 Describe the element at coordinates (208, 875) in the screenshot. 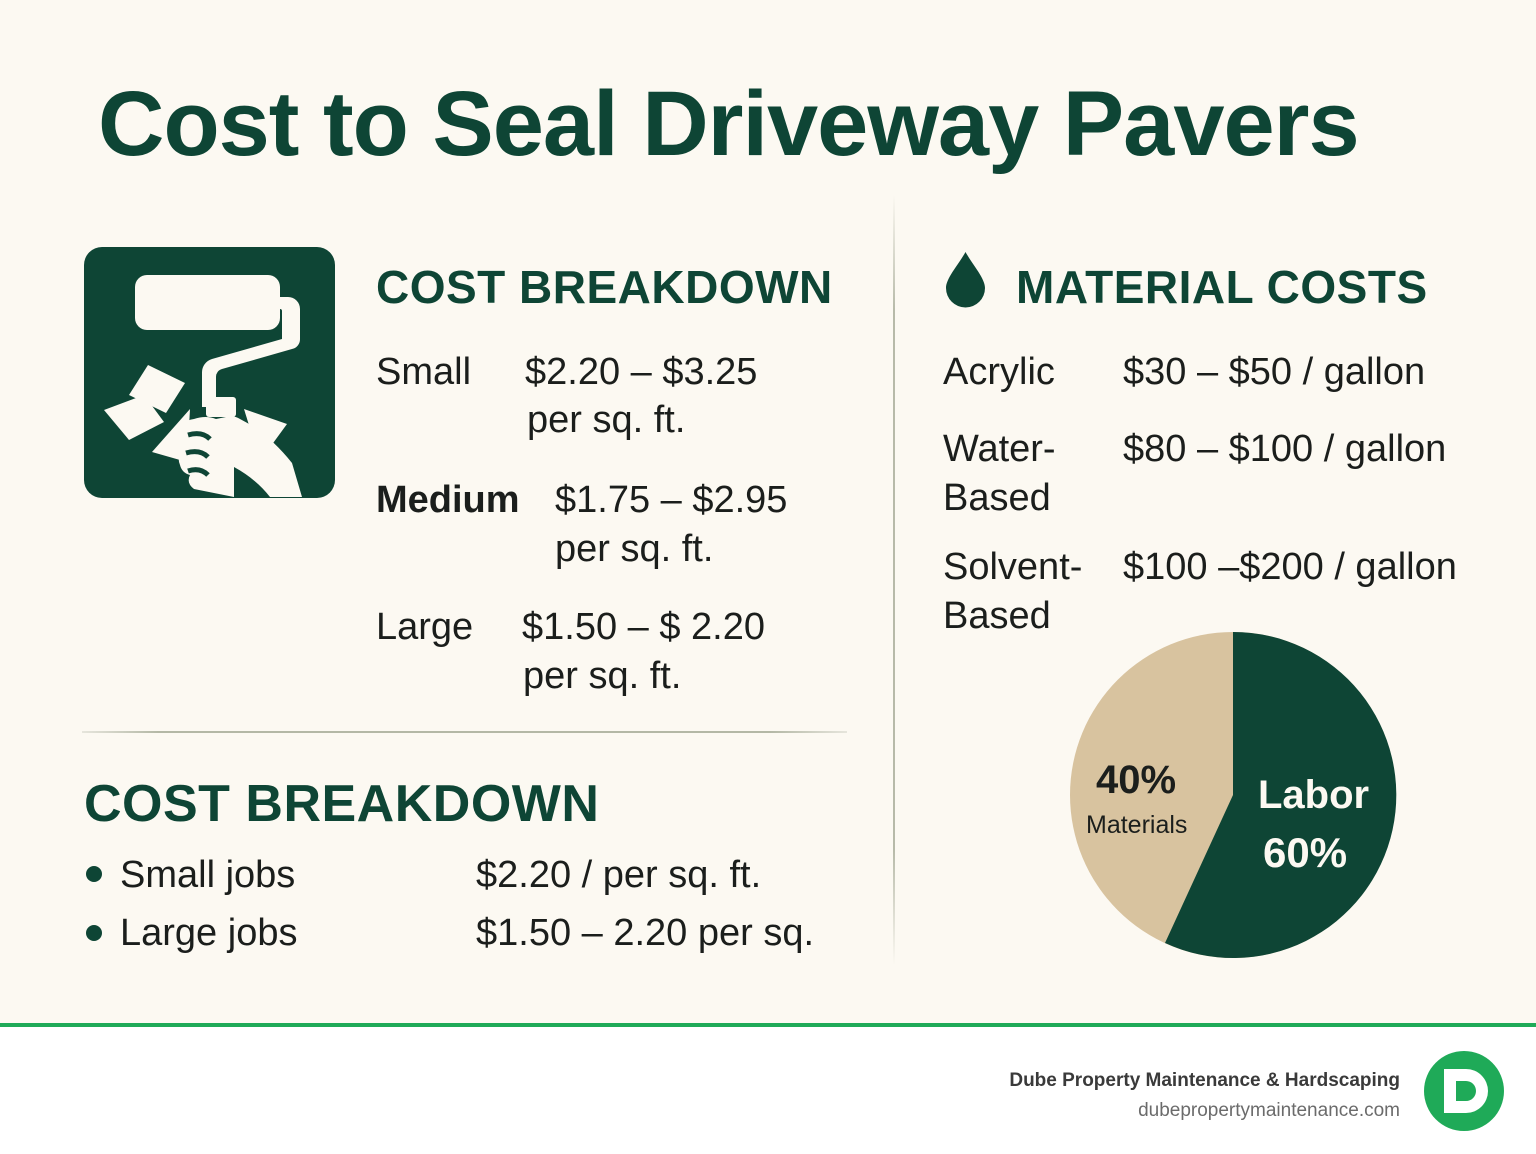

I see `job-label-small: Small jobs` at that location.